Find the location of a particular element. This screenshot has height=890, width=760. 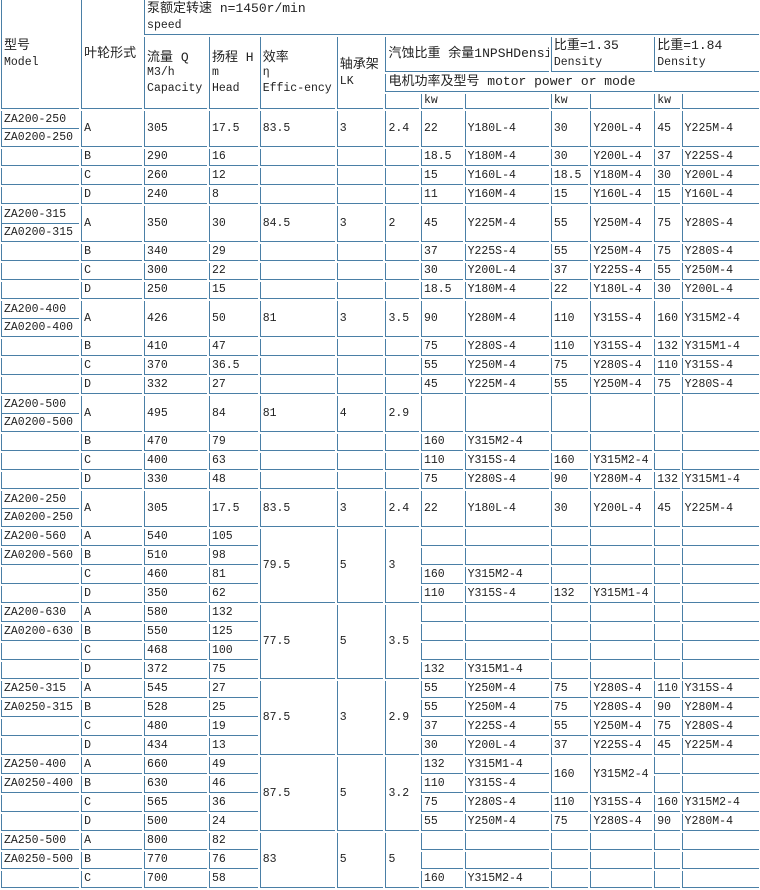

cell-capacity: 332 is located at coordinates (175, 385).